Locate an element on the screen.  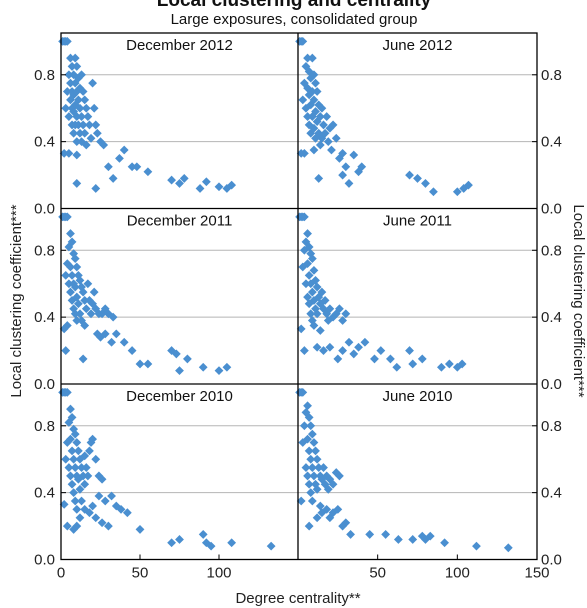
x-tick-label: 0 is located at coordinates (61, 573).